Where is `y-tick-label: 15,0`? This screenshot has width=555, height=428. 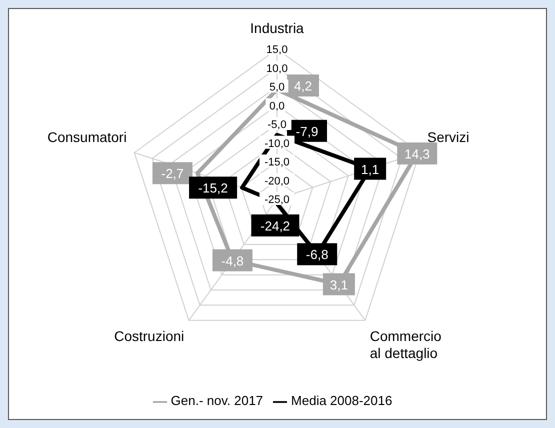
y-tick-label: 15,0 is located at coordinates (277, 50).